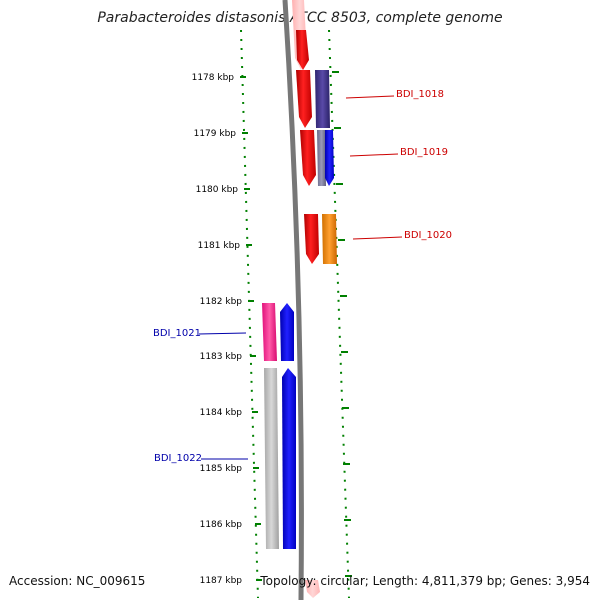  What do you see at coordinates (217, 190) in the screenshot?
I see `kbp-label: 1180 kbp` at bounding box center [217, 190].